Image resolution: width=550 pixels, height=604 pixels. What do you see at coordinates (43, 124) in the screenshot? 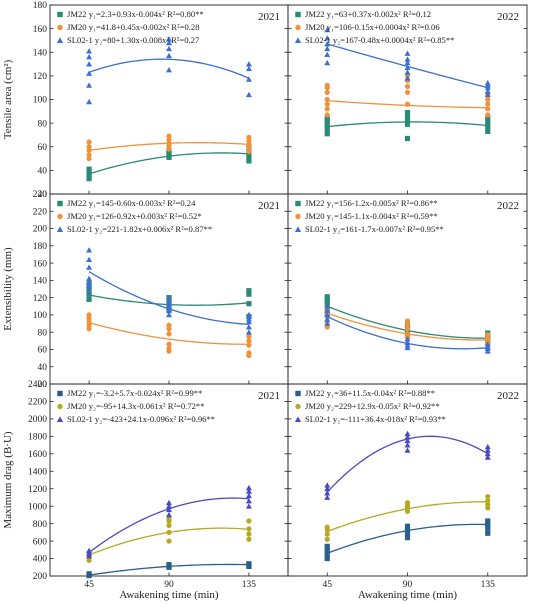
I see `y-tick-label: 80` at bounding box center [43, 124].